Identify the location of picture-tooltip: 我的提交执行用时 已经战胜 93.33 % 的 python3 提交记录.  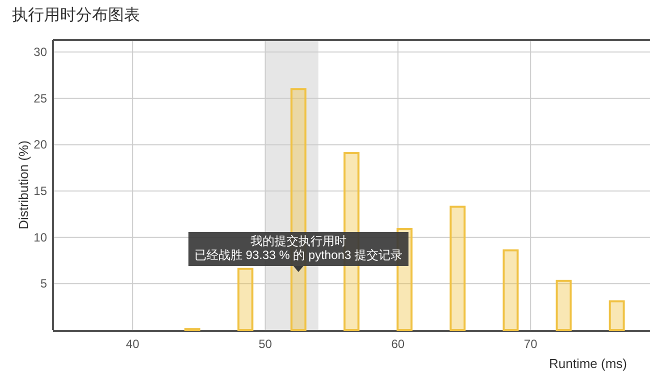
(298, 252).